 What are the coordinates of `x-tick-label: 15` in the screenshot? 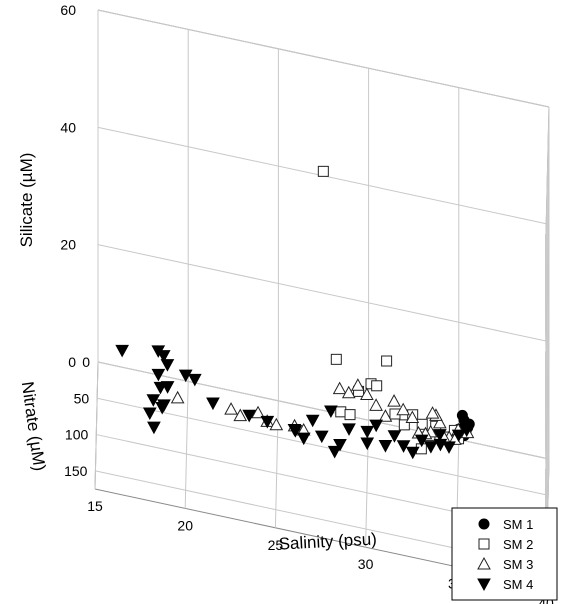 It's located at (95, 506).